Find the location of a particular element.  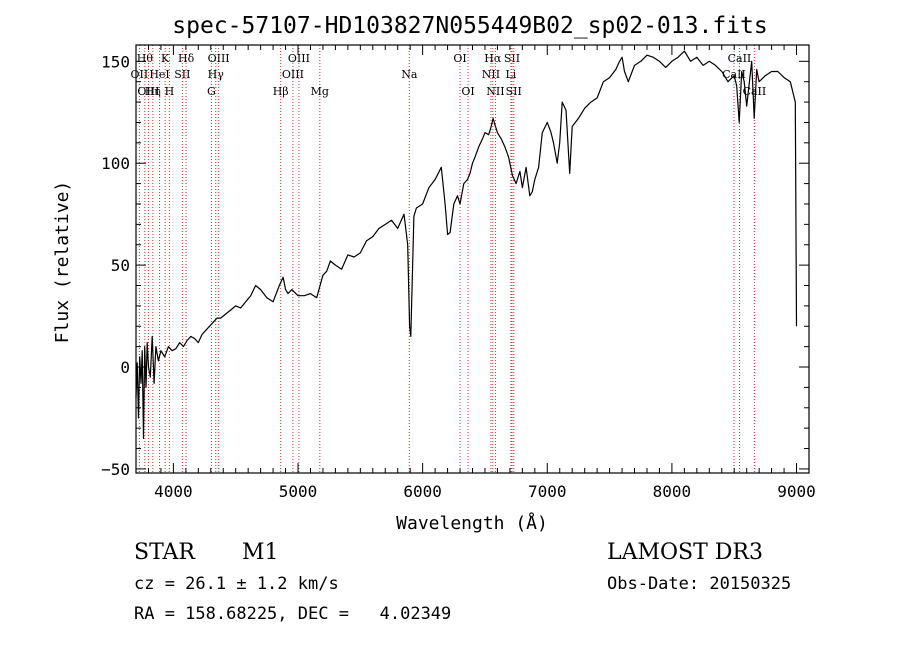

x-tick-label: 5000 is located at coordinates (298, 491).